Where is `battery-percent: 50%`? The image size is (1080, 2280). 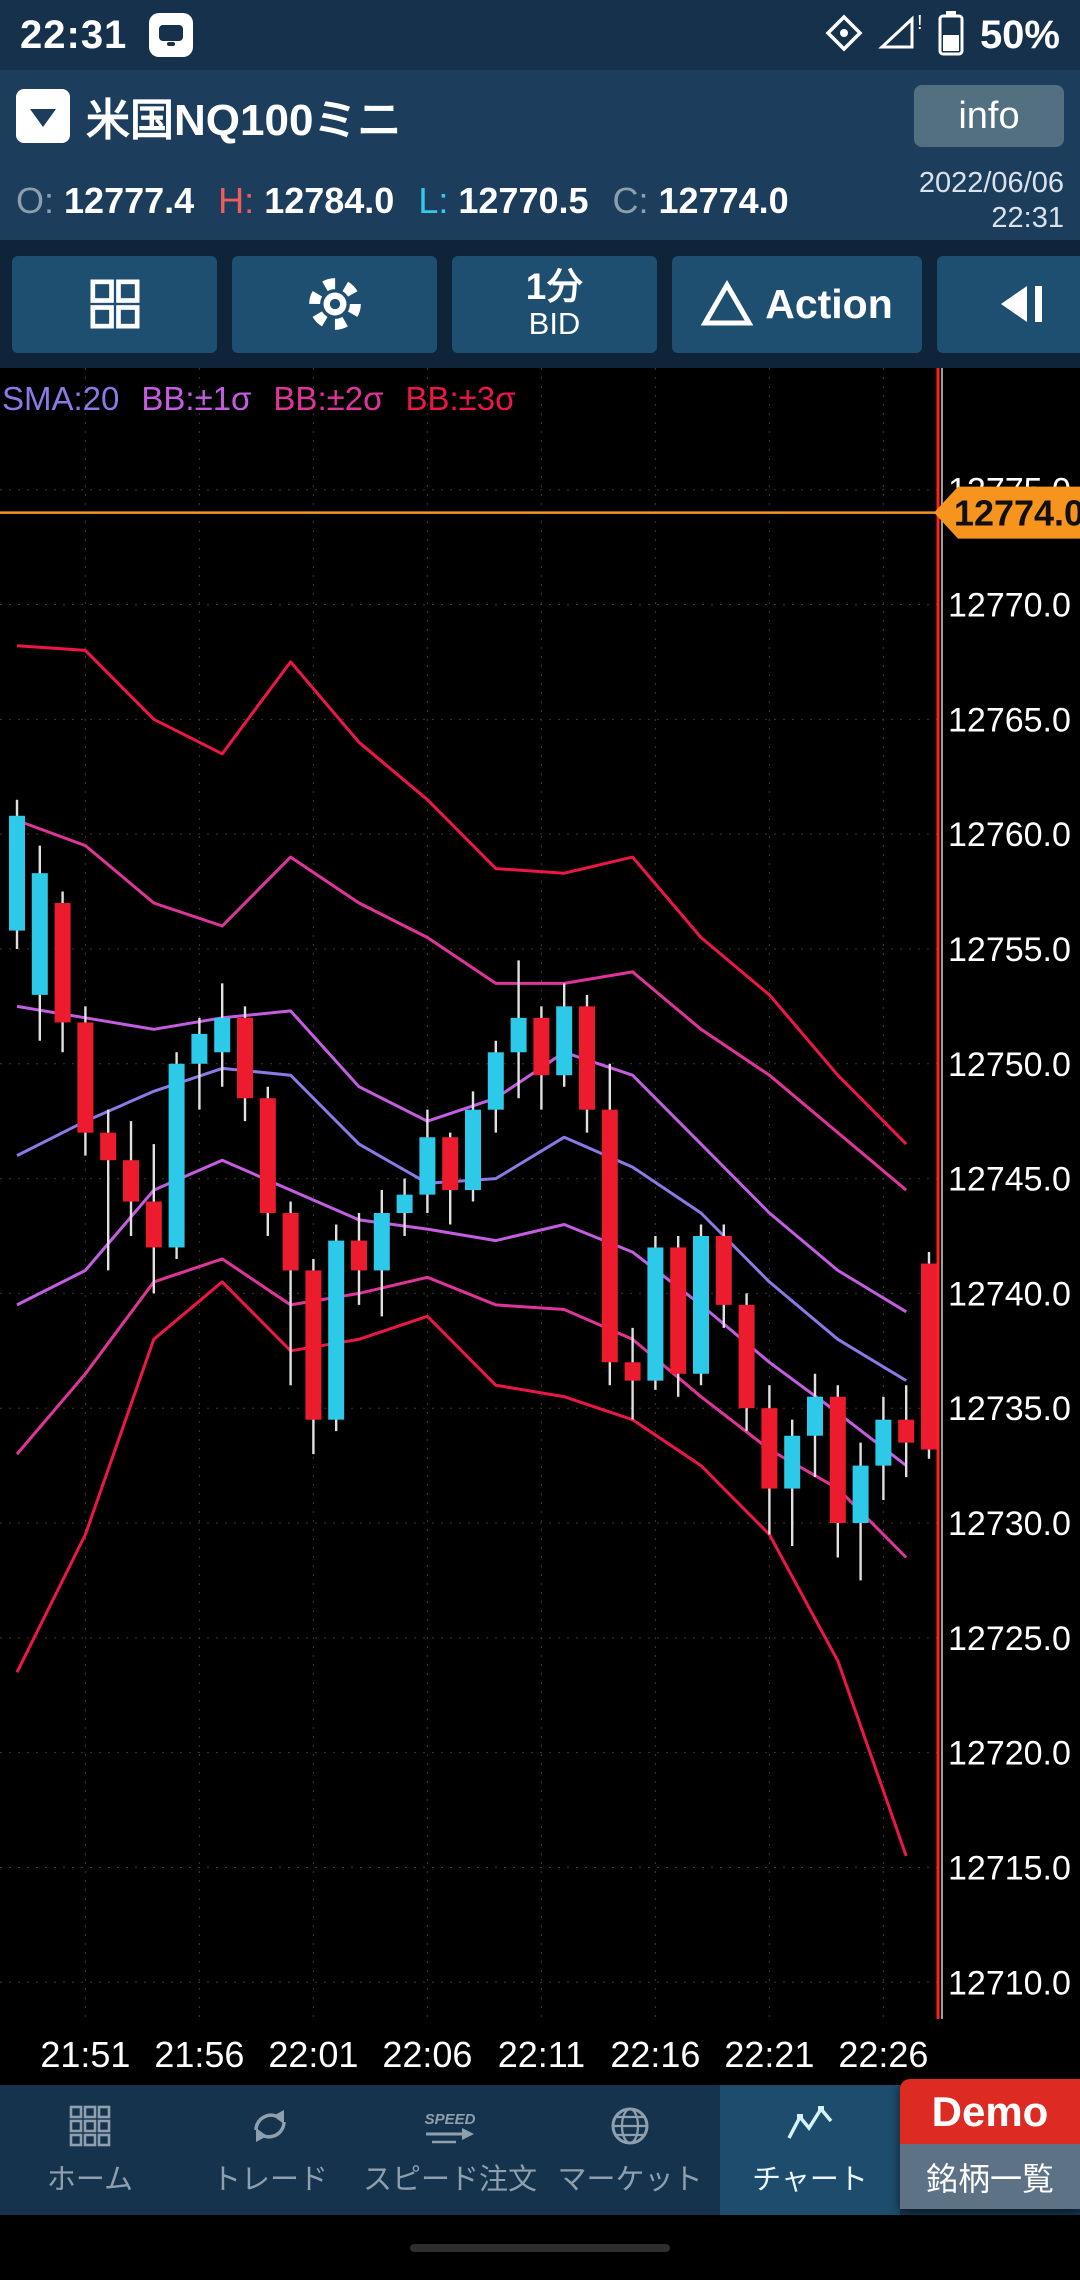 battery-percent: 50% is located at coordinates (1019, 34).